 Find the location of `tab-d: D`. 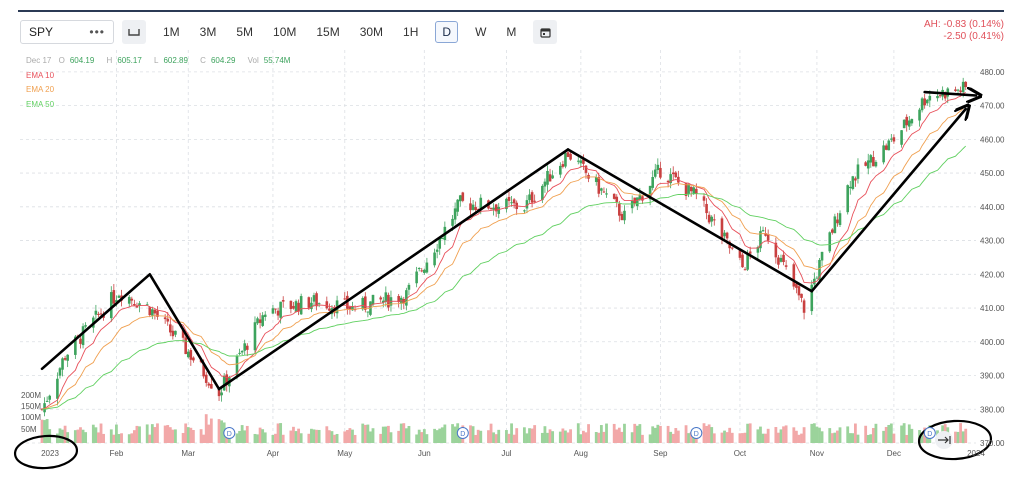

tab-d: D is located at coordinates (447, 32).